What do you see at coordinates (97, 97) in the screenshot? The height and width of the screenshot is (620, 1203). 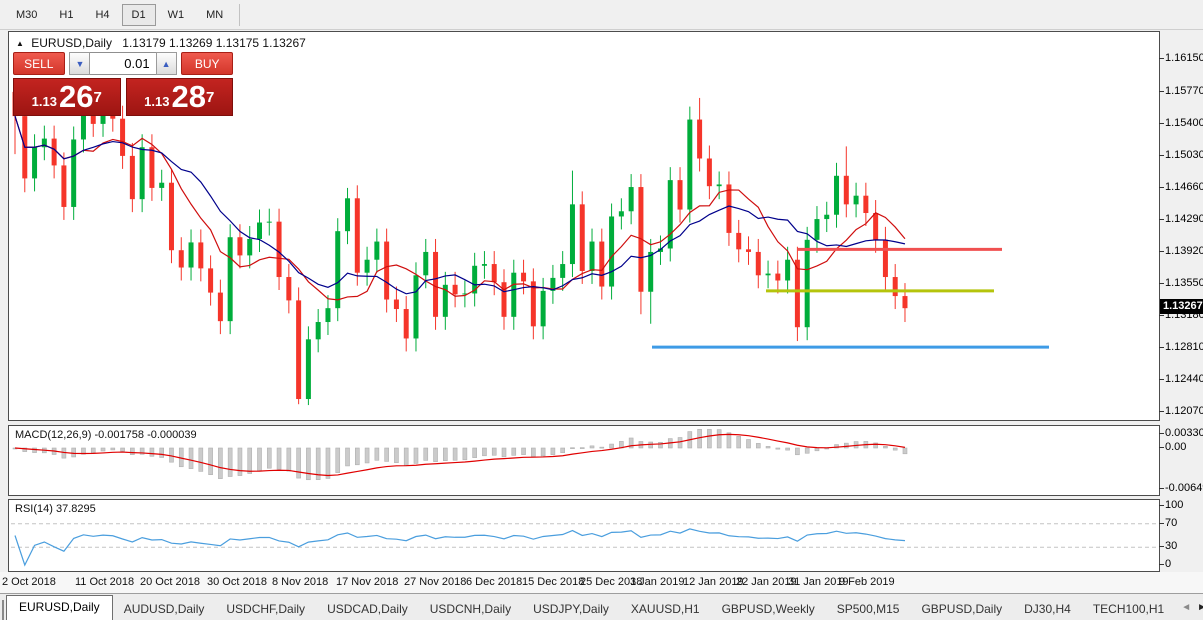 I see `bid-price-sup: 7` at bounding box center [97, 97].